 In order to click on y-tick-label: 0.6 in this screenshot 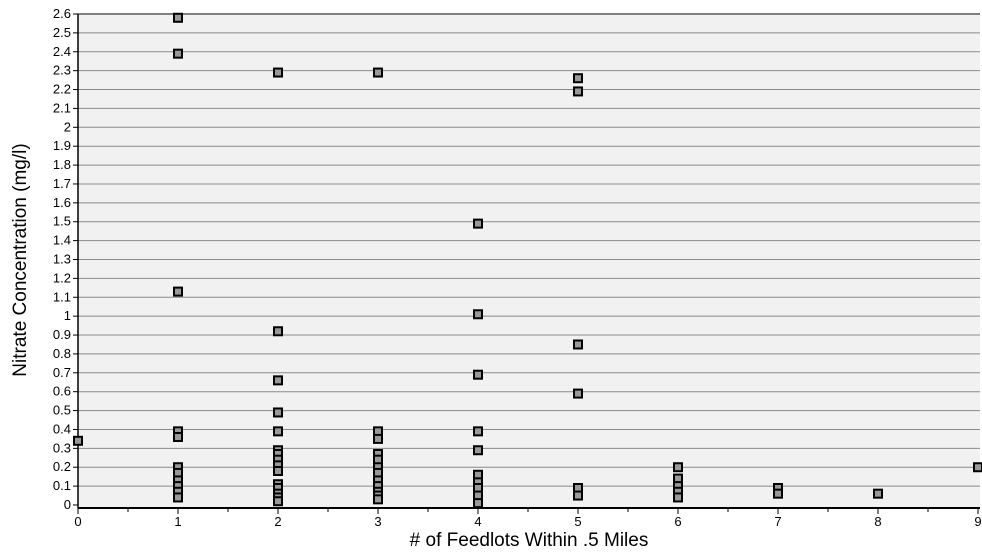, I will do `click(62, 391)`.